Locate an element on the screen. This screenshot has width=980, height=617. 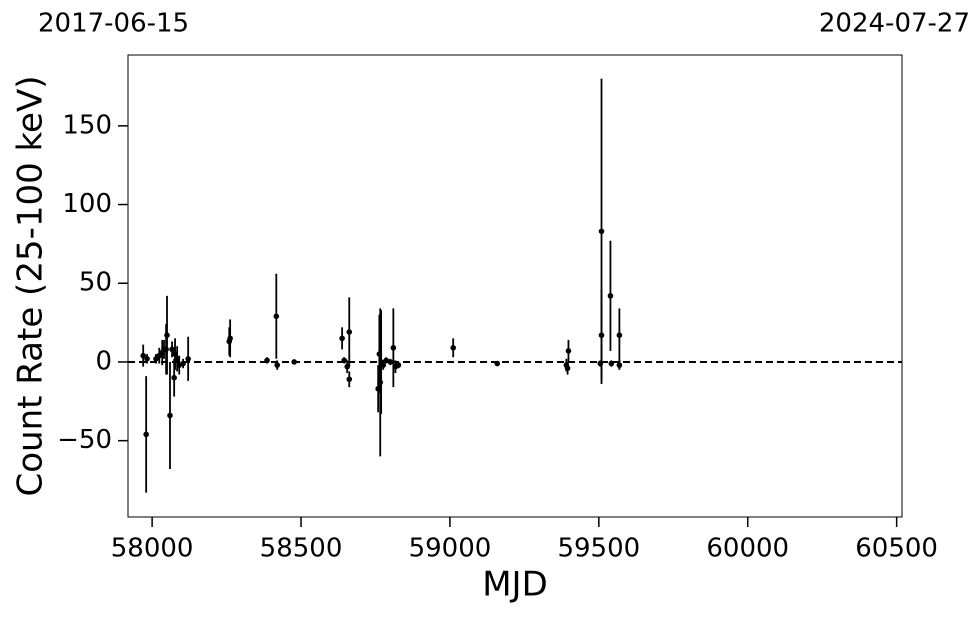
y-tick-label: −50 is located at coordinates (84, 440).